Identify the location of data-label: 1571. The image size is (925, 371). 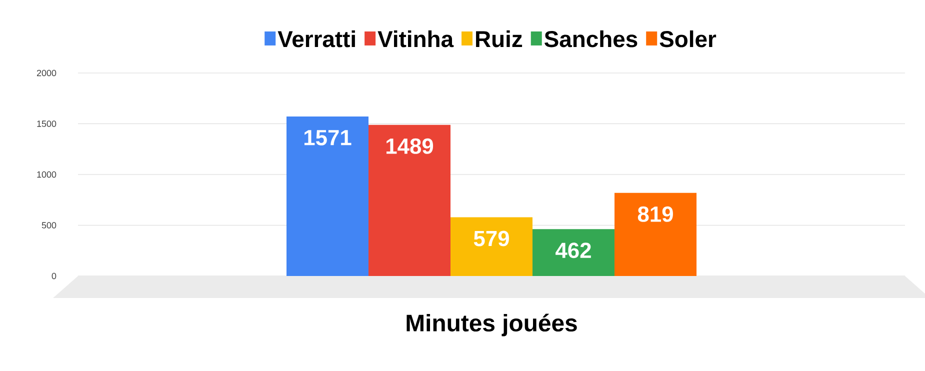
(328, 138).